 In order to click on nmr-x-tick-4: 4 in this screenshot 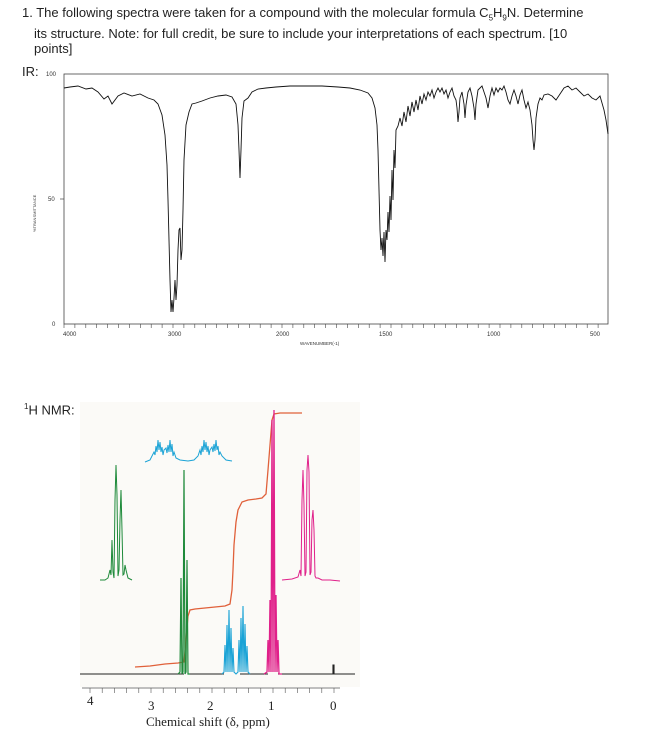, I will do `click(90, 700)`.